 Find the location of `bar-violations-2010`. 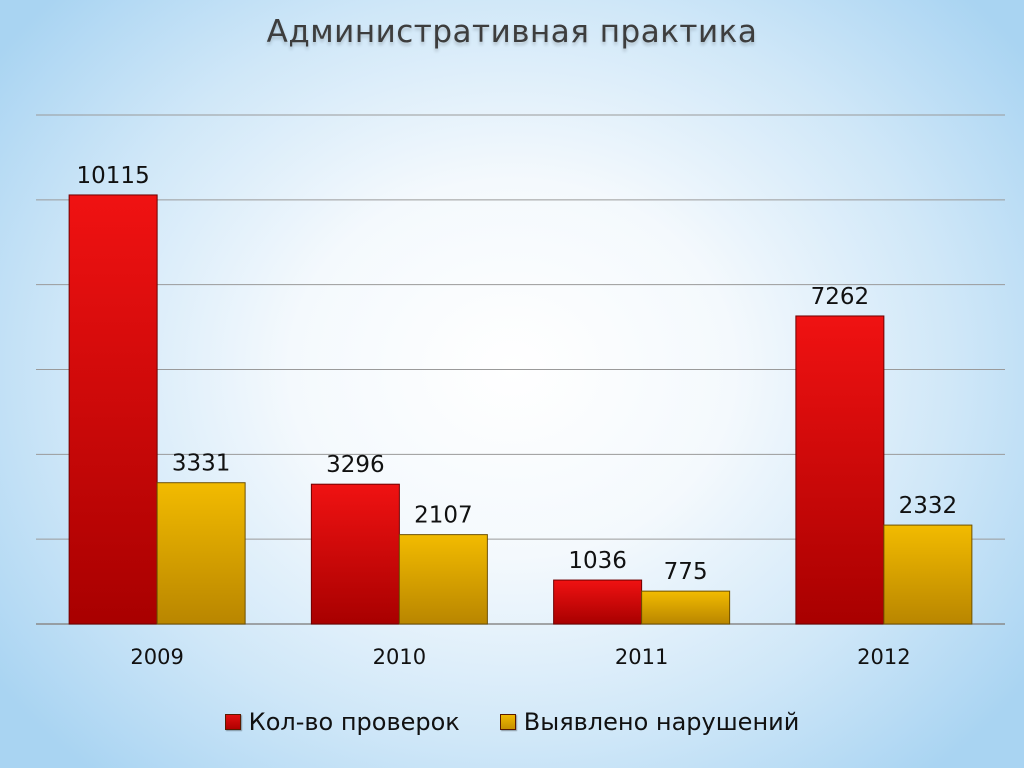

bar-violations-2010 is located at coordinates (443, 579).